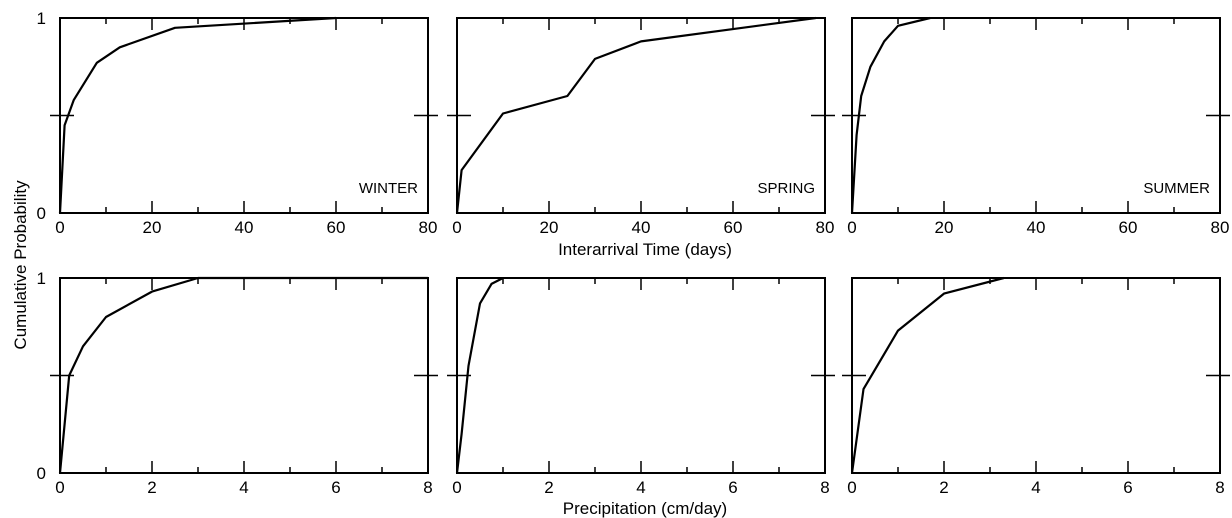 This screenshot has width=1232, height=518. What do you see at coordinates (20, 265) in the screenshot?
I see `y-axis-label: Cumulative Probability` at bounding box center [20, 265].